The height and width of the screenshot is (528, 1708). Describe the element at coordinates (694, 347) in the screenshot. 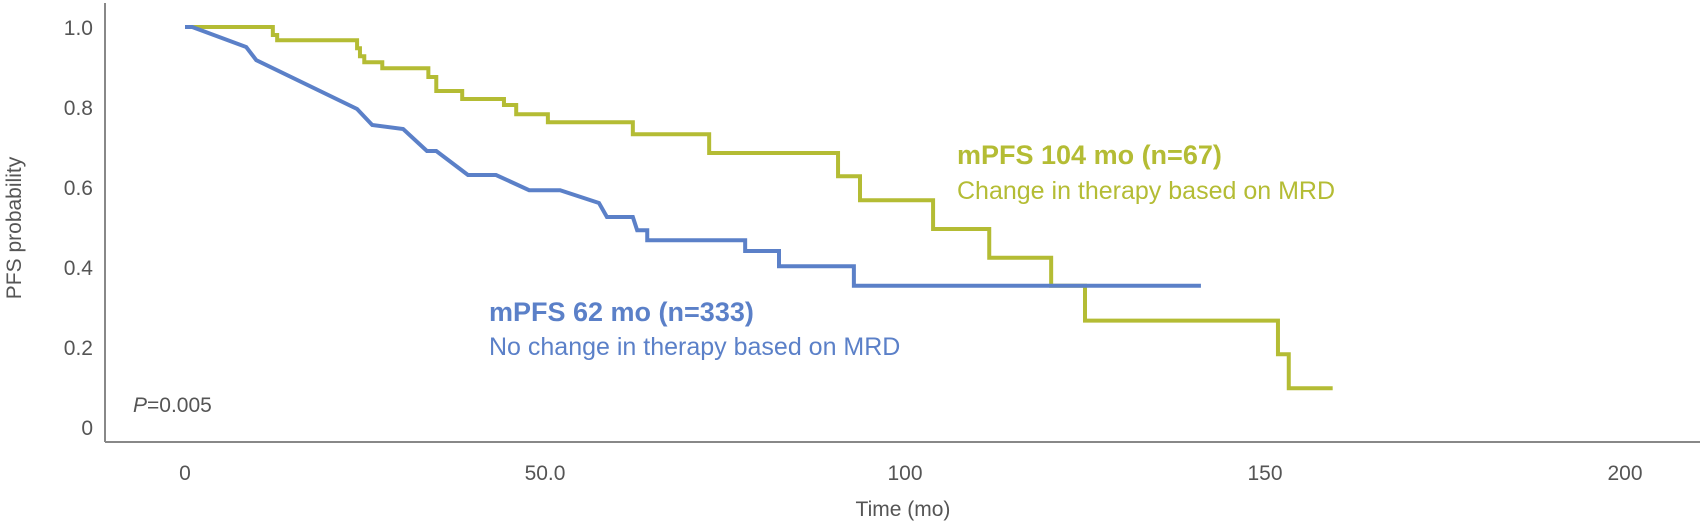

I see `legend-blue-subtitle: No change in therapy based on MRD` at that location.